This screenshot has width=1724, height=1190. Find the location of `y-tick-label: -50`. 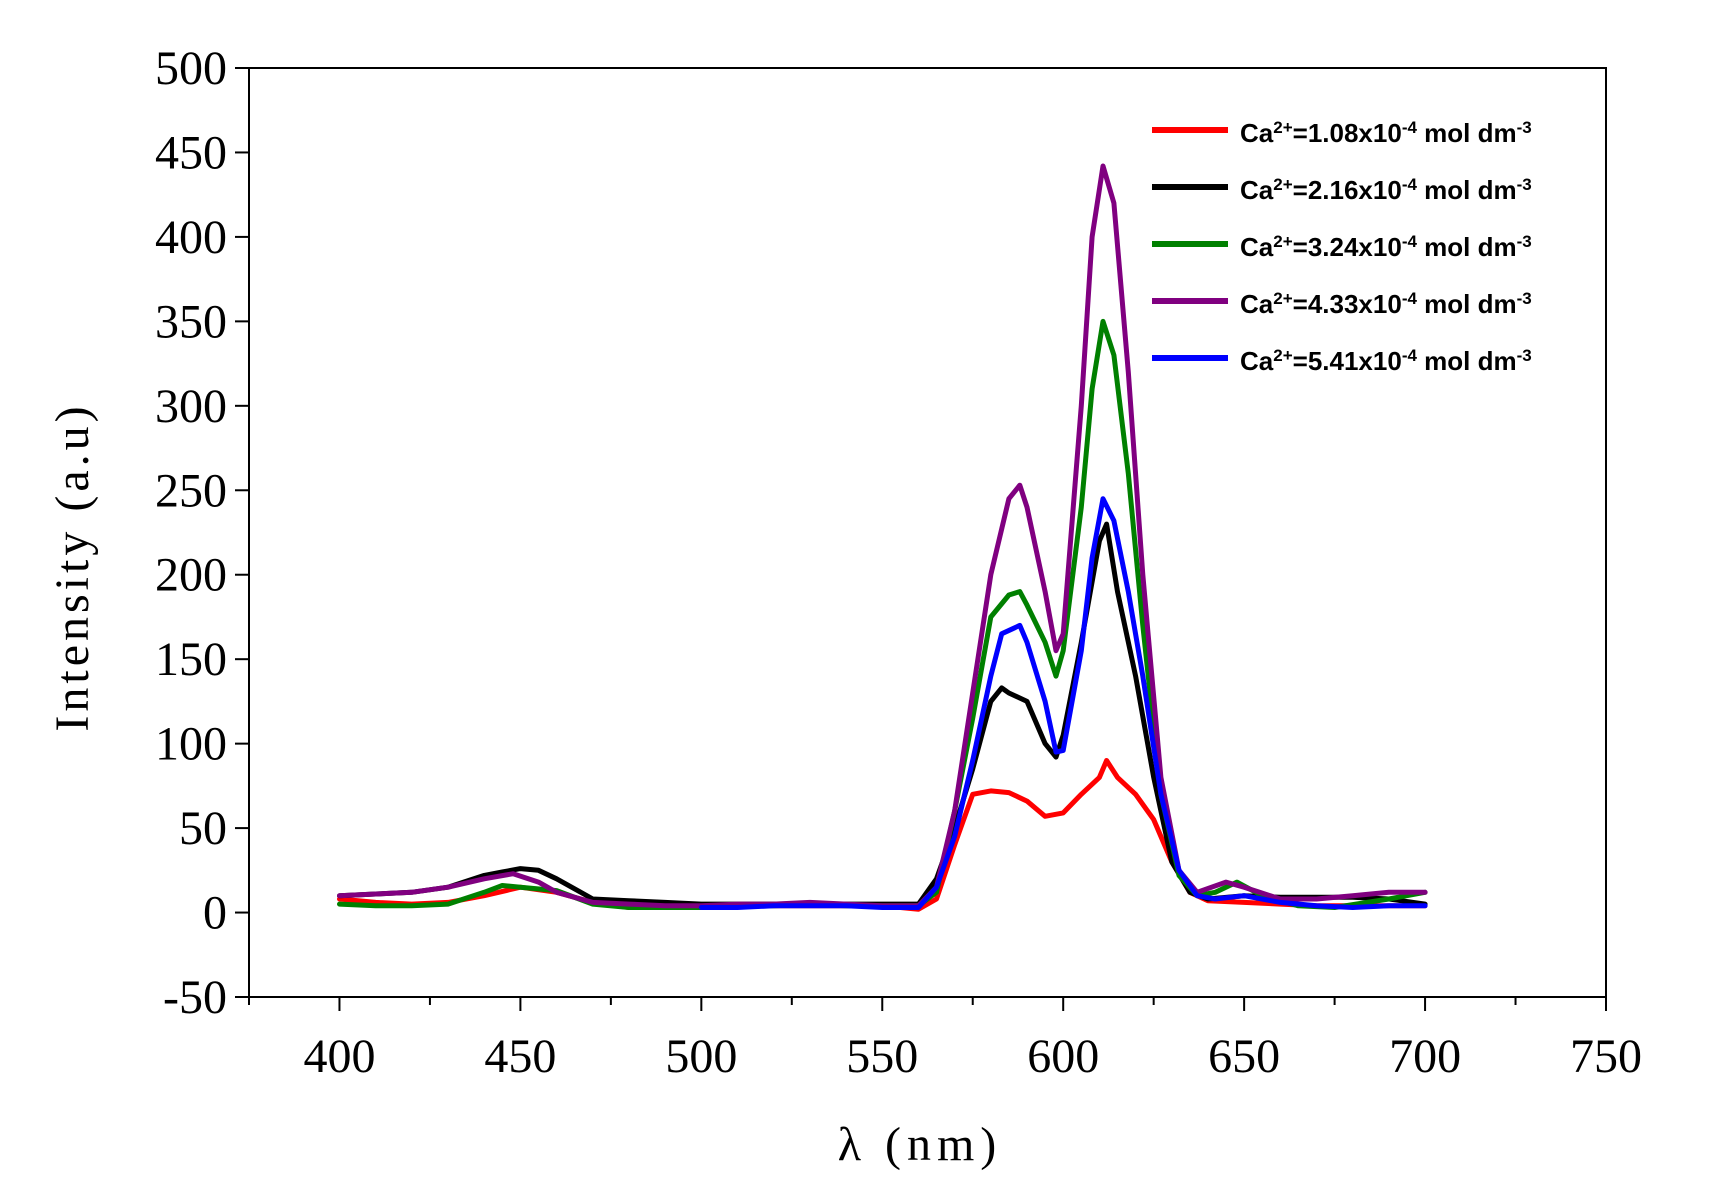

y-tick-label: -50 is located at coordinates (195, 997).